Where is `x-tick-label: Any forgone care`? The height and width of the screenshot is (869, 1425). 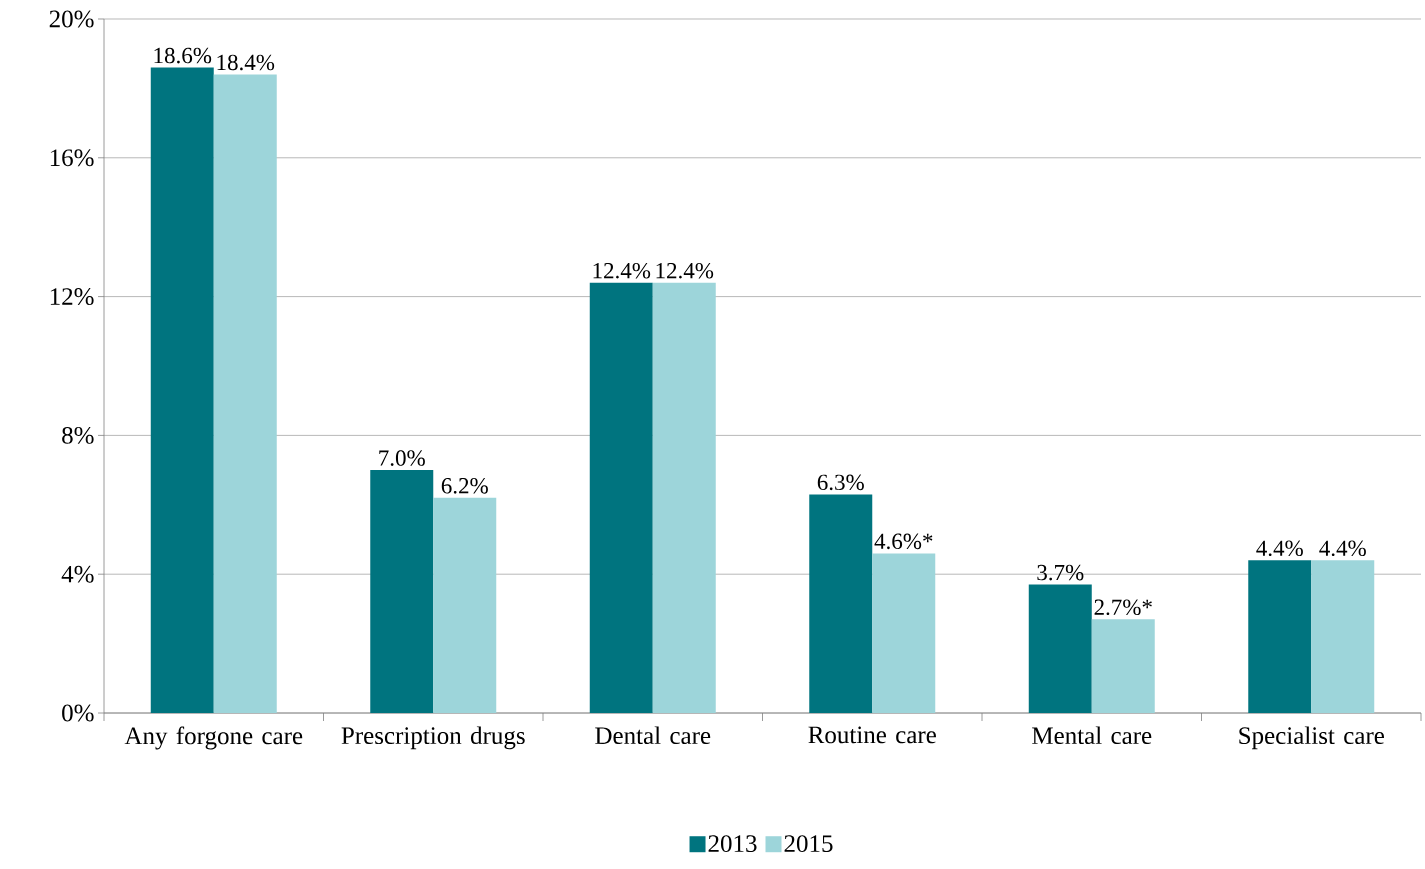 x-tick-label: Any forgone care is located at coordinates (213, 738).